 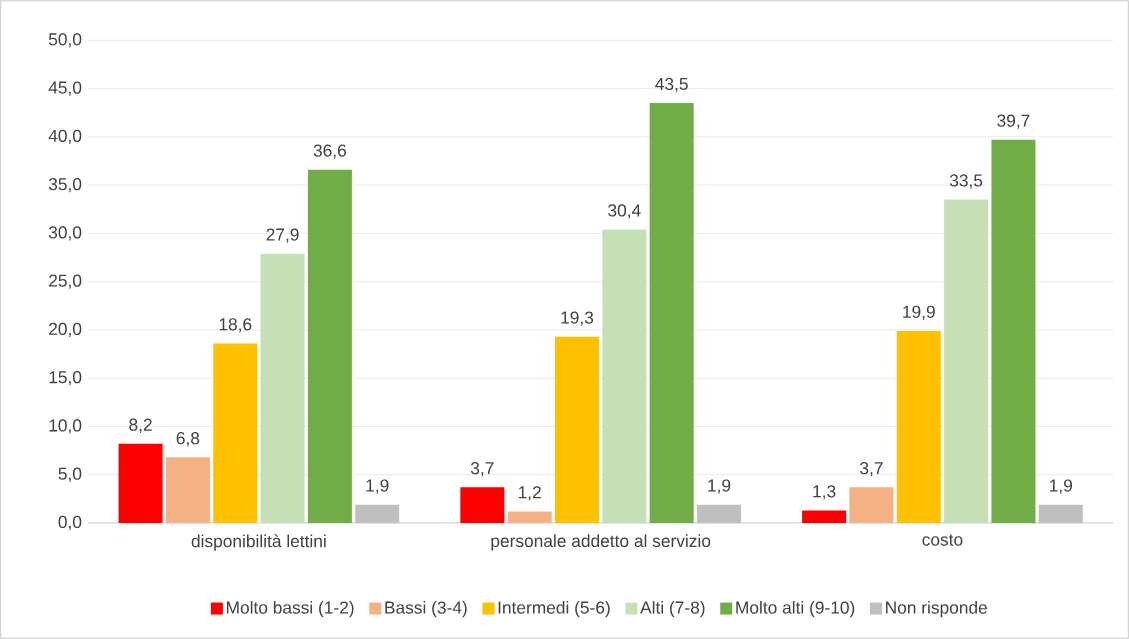 I want to click on data-label: 8,2, so click(x=140, y=425).